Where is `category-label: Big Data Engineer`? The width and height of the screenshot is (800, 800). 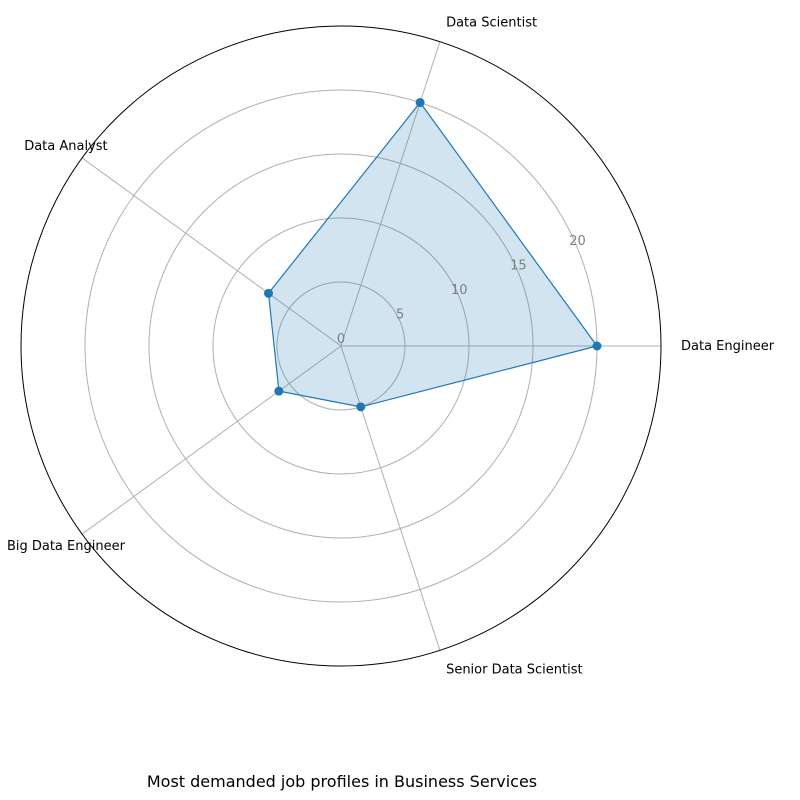 category-label: Big Data Engineer is located at coordinates (66, 546).